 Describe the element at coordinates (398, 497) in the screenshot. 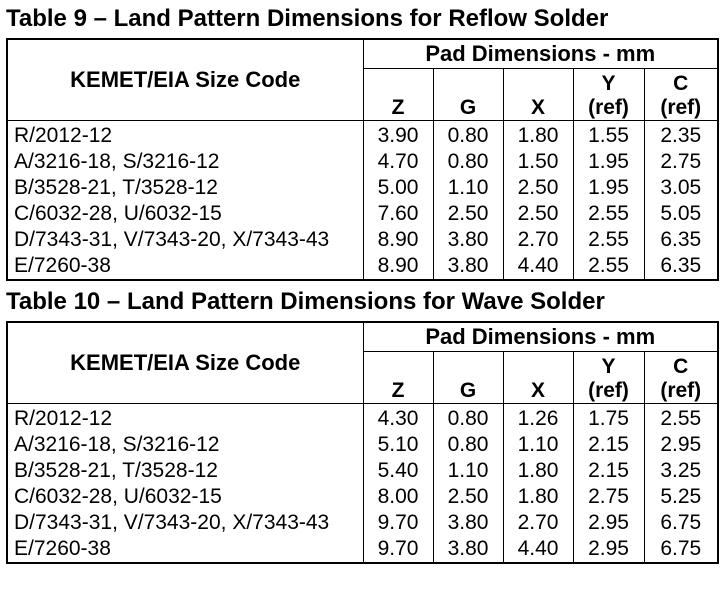

I see `dimension-cell: 8.00` at that location.